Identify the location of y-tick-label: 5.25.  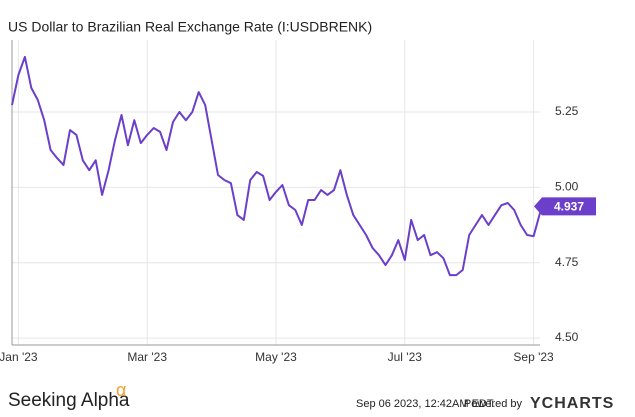
(567, 111).